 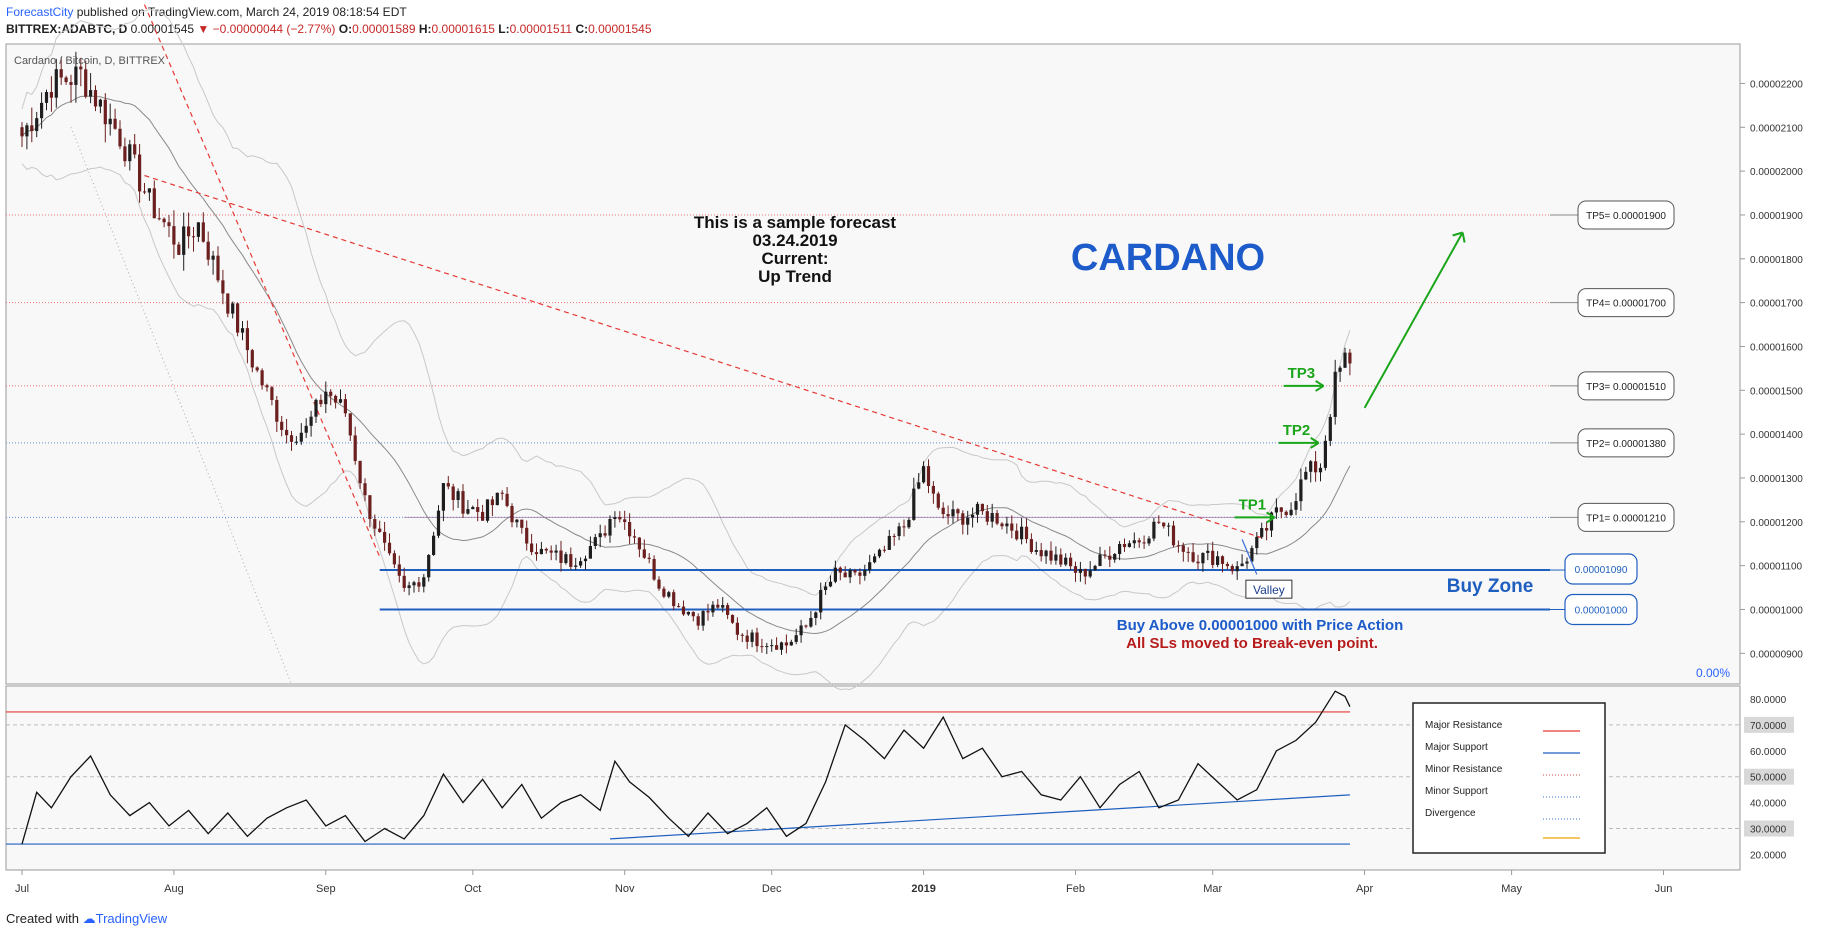 What do you see at coordinates (1490, 586) in the screenshot?
I see `buy-zone-label: Buy Zone` at bounding box center [1490, 586].